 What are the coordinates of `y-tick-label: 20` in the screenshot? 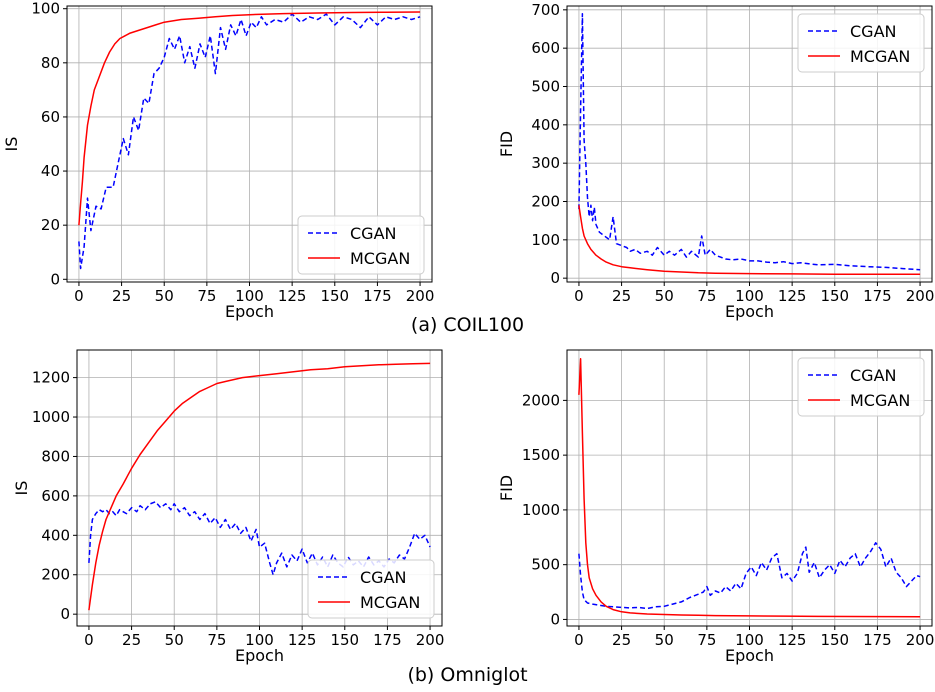 It's located at (50, 225).